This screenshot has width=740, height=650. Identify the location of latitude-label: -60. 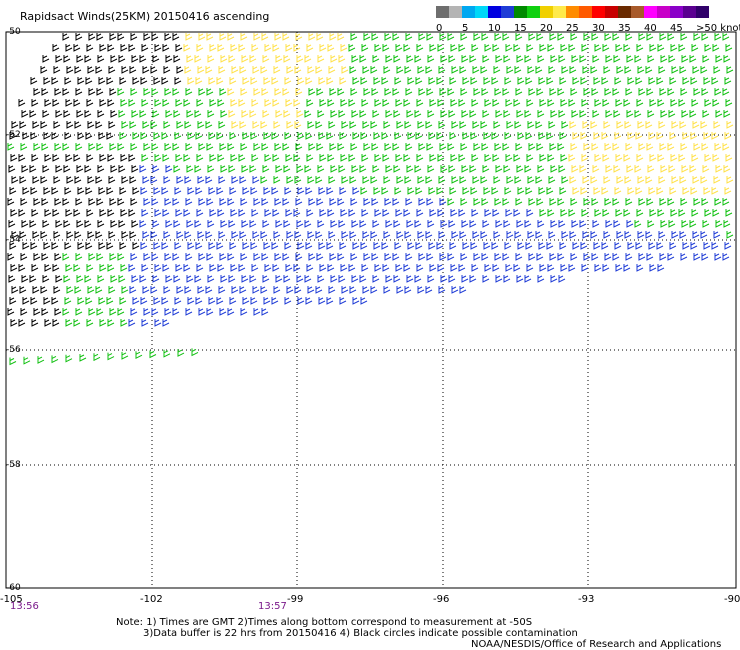
(13, 588).